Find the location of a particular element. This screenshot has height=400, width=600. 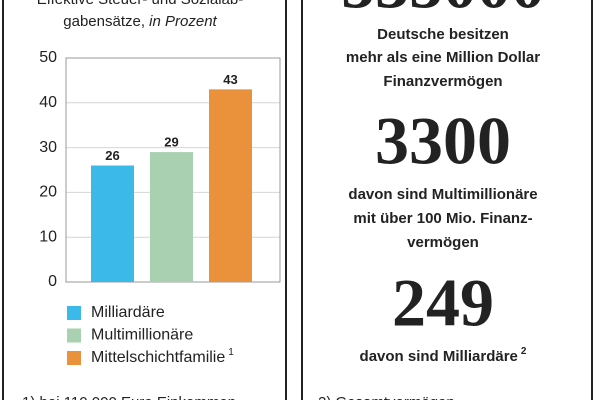

y-tick-label: 20 is located at coordinates (48, 192).